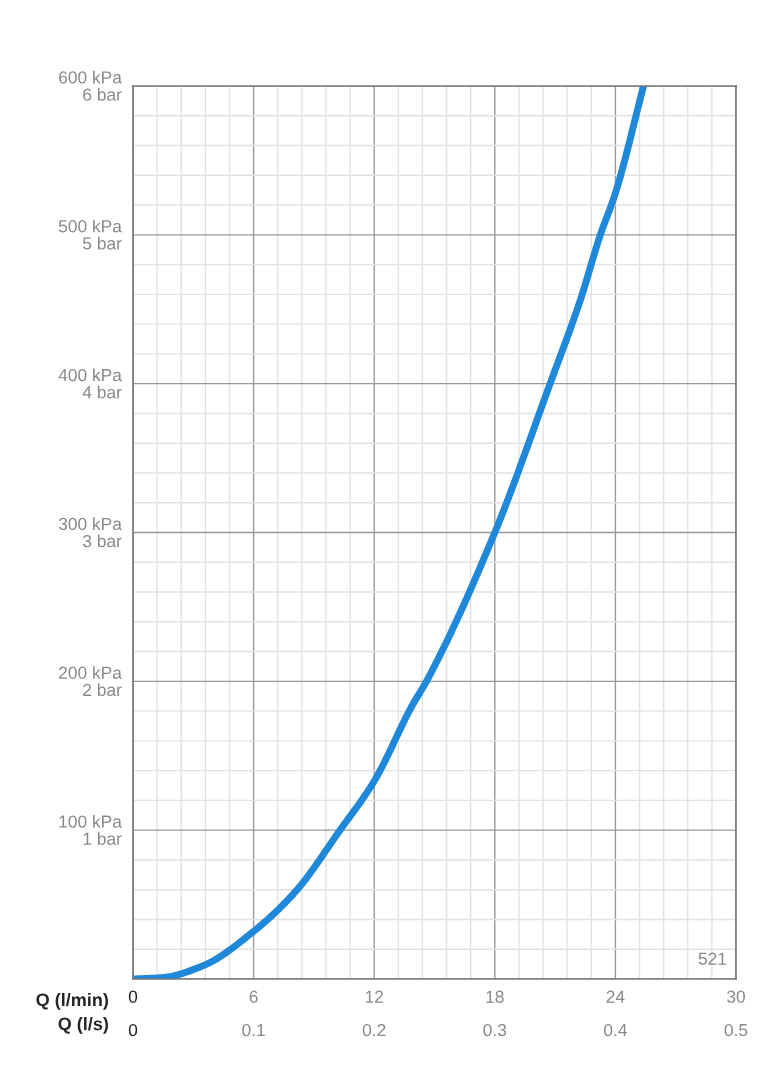  What do you see at coordinates (102, 690) in the screenshot?
I see `y2-tick-label: 2 bar` at bounding box center [102, 690].